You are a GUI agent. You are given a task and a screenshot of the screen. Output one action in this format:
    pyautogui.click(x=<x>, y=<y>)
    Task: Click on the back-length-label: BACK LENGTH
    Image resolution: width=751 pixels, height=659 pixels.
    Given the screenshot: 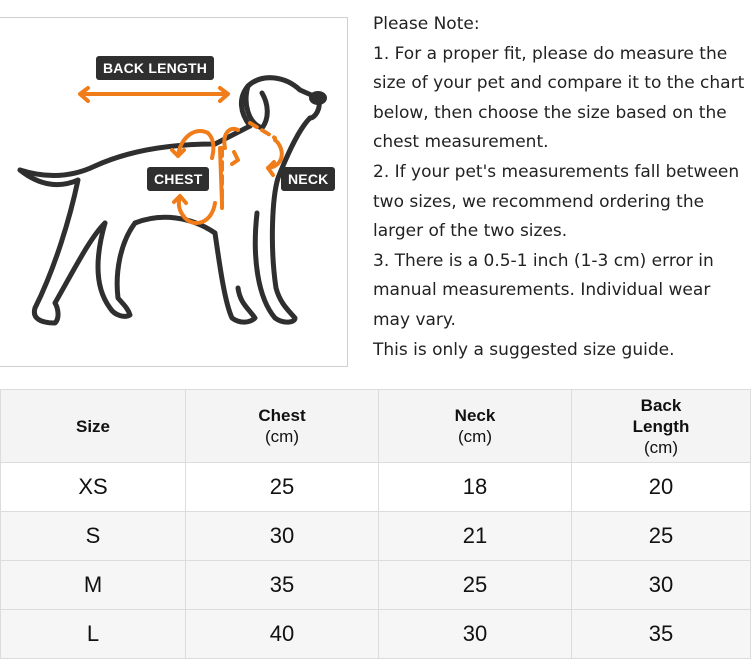 What is the action you would take?
    pyautogui.click(x=155, y=68)
    